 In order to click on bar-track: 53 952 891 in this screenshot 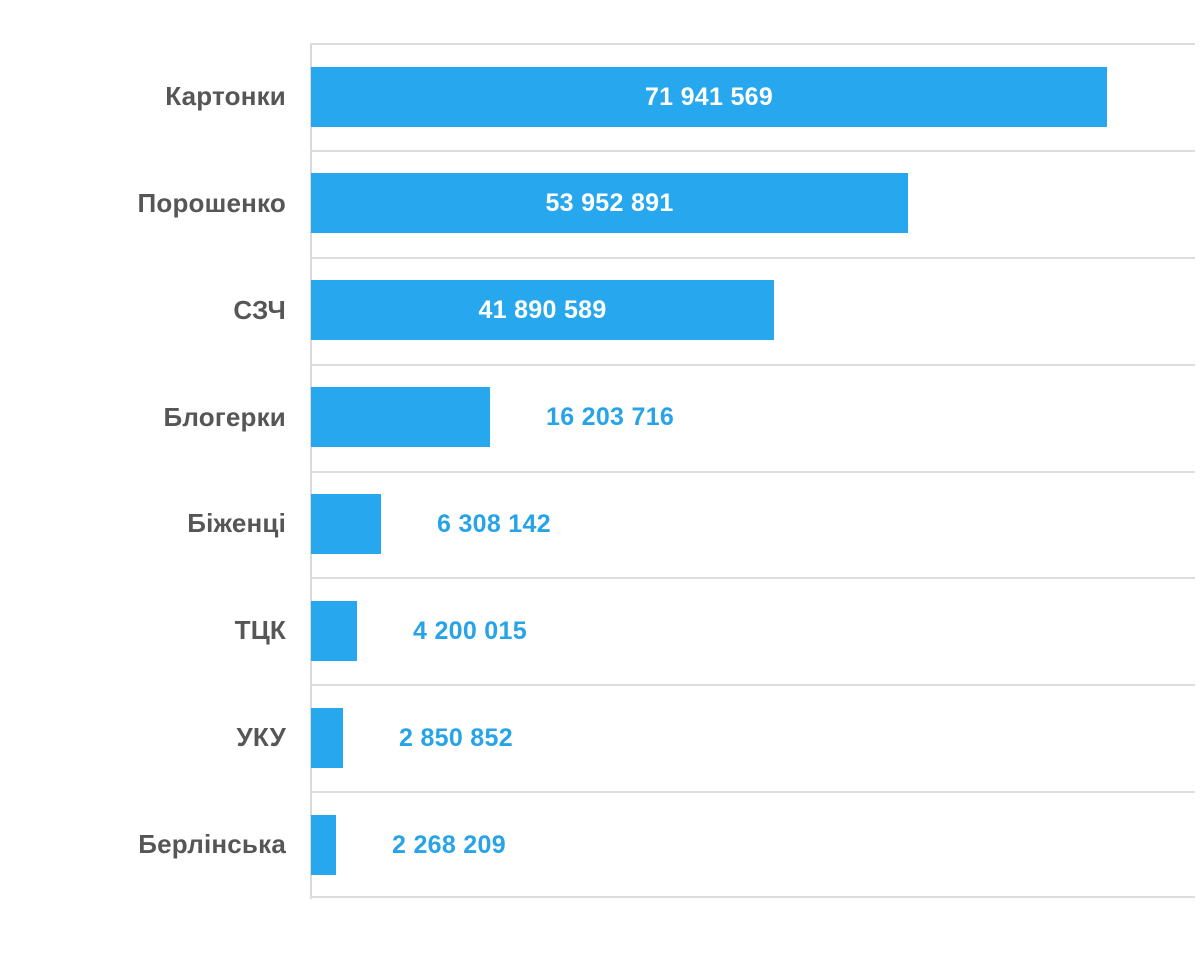, I will do `click(709, 203)`.